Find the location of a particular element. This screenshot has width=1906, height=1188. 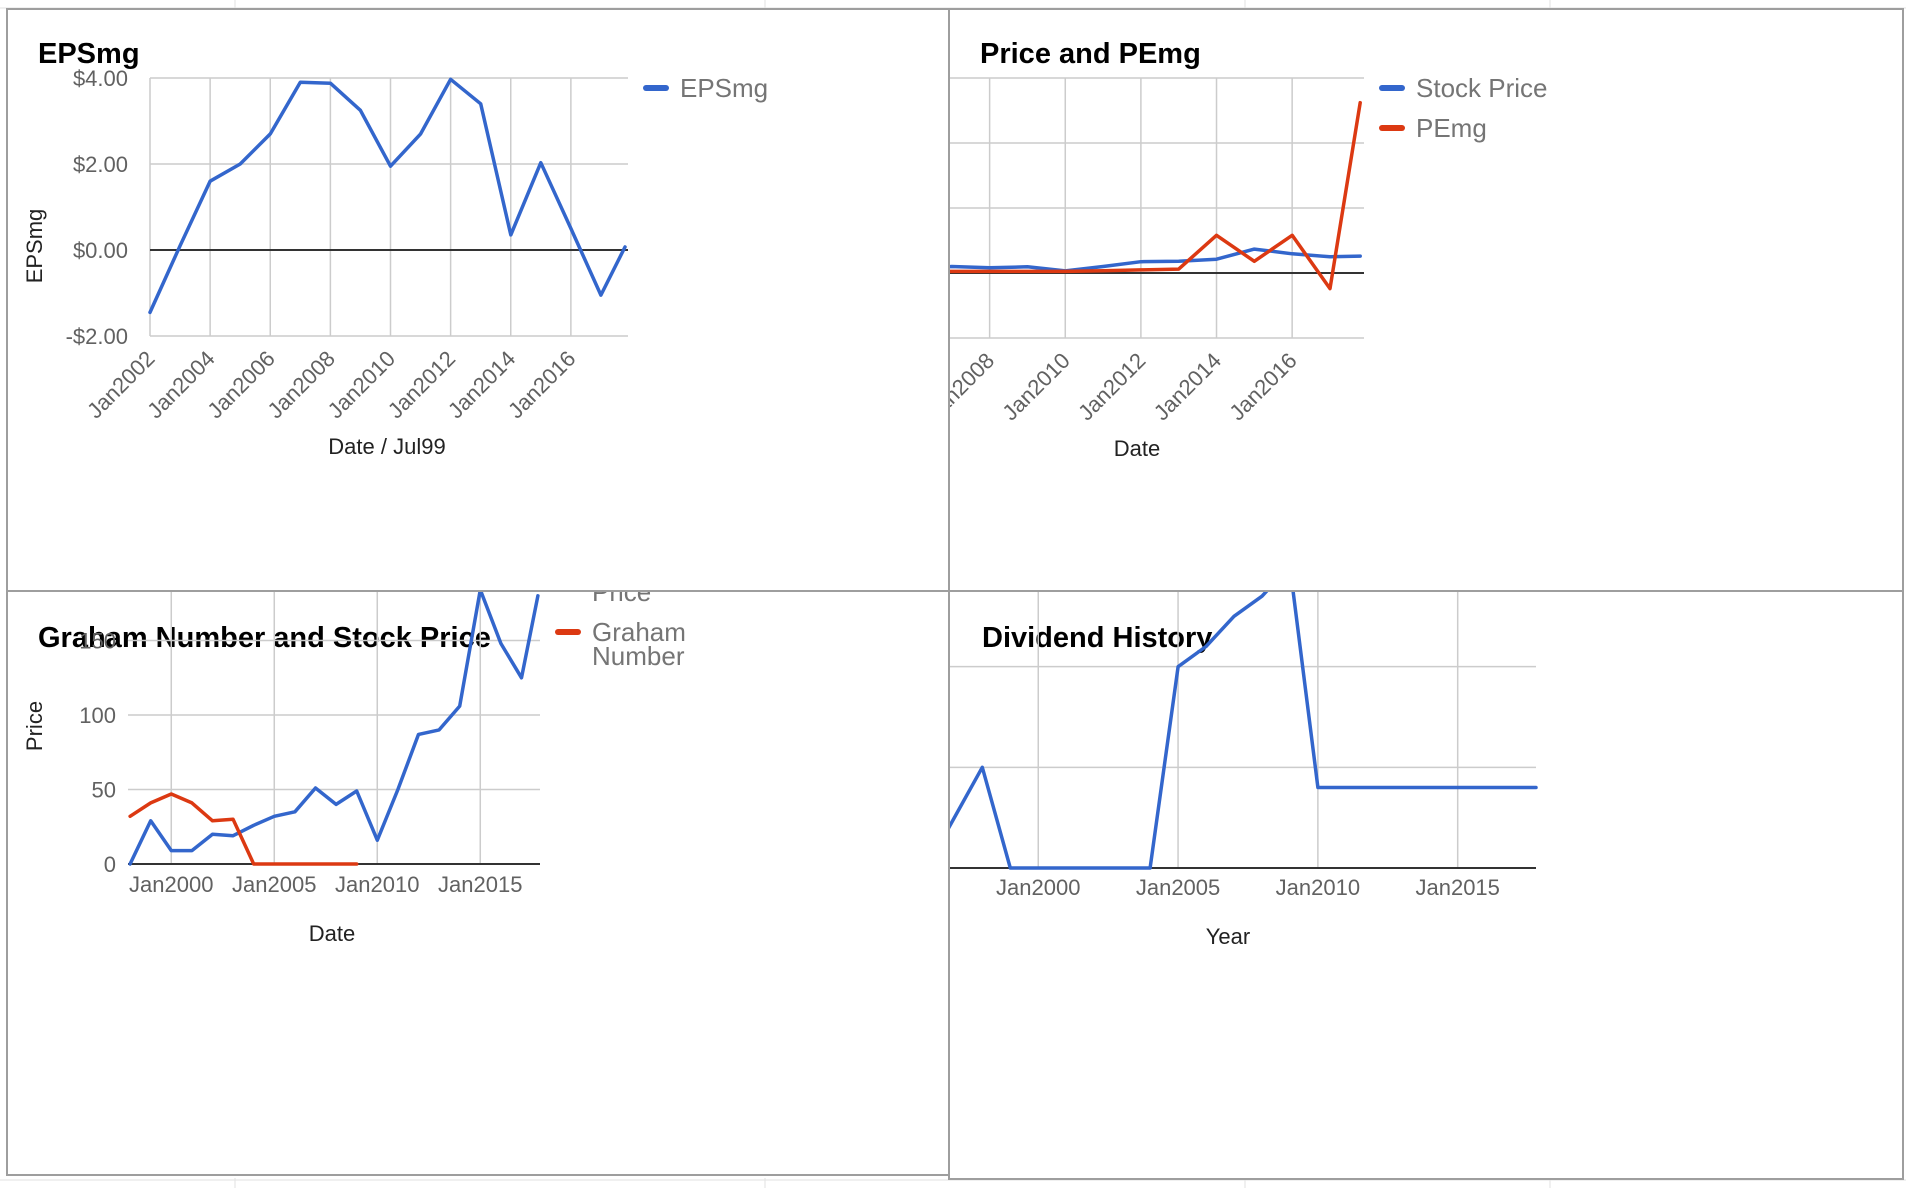

series-line-pemg is located at coordinates (1156, 195).